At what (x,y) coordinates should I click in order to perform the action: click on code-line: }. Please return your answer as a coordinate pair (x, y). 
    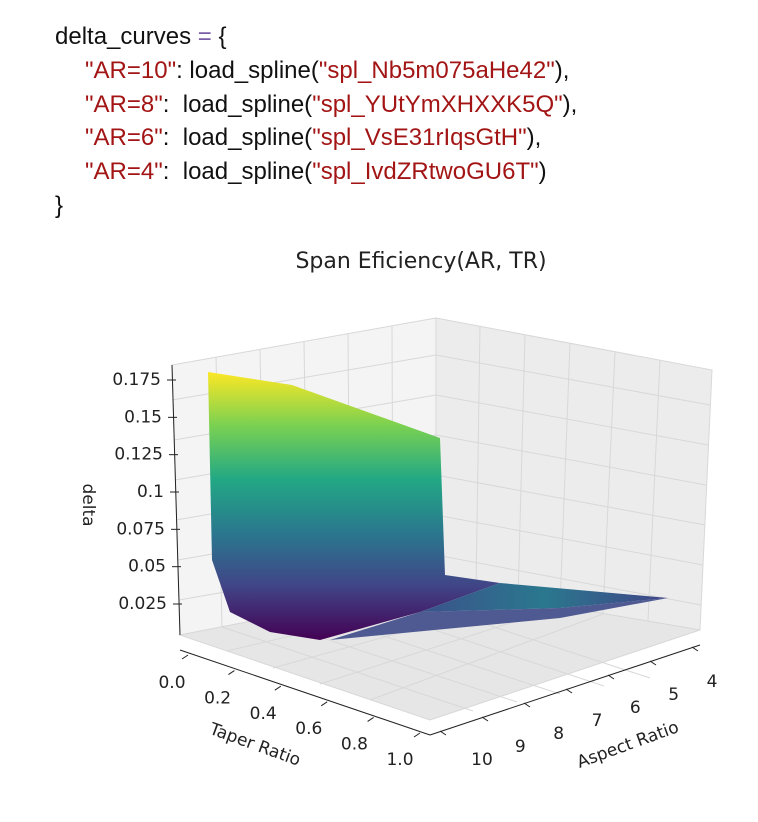
    Looking at the image, I should click on (316, 206).